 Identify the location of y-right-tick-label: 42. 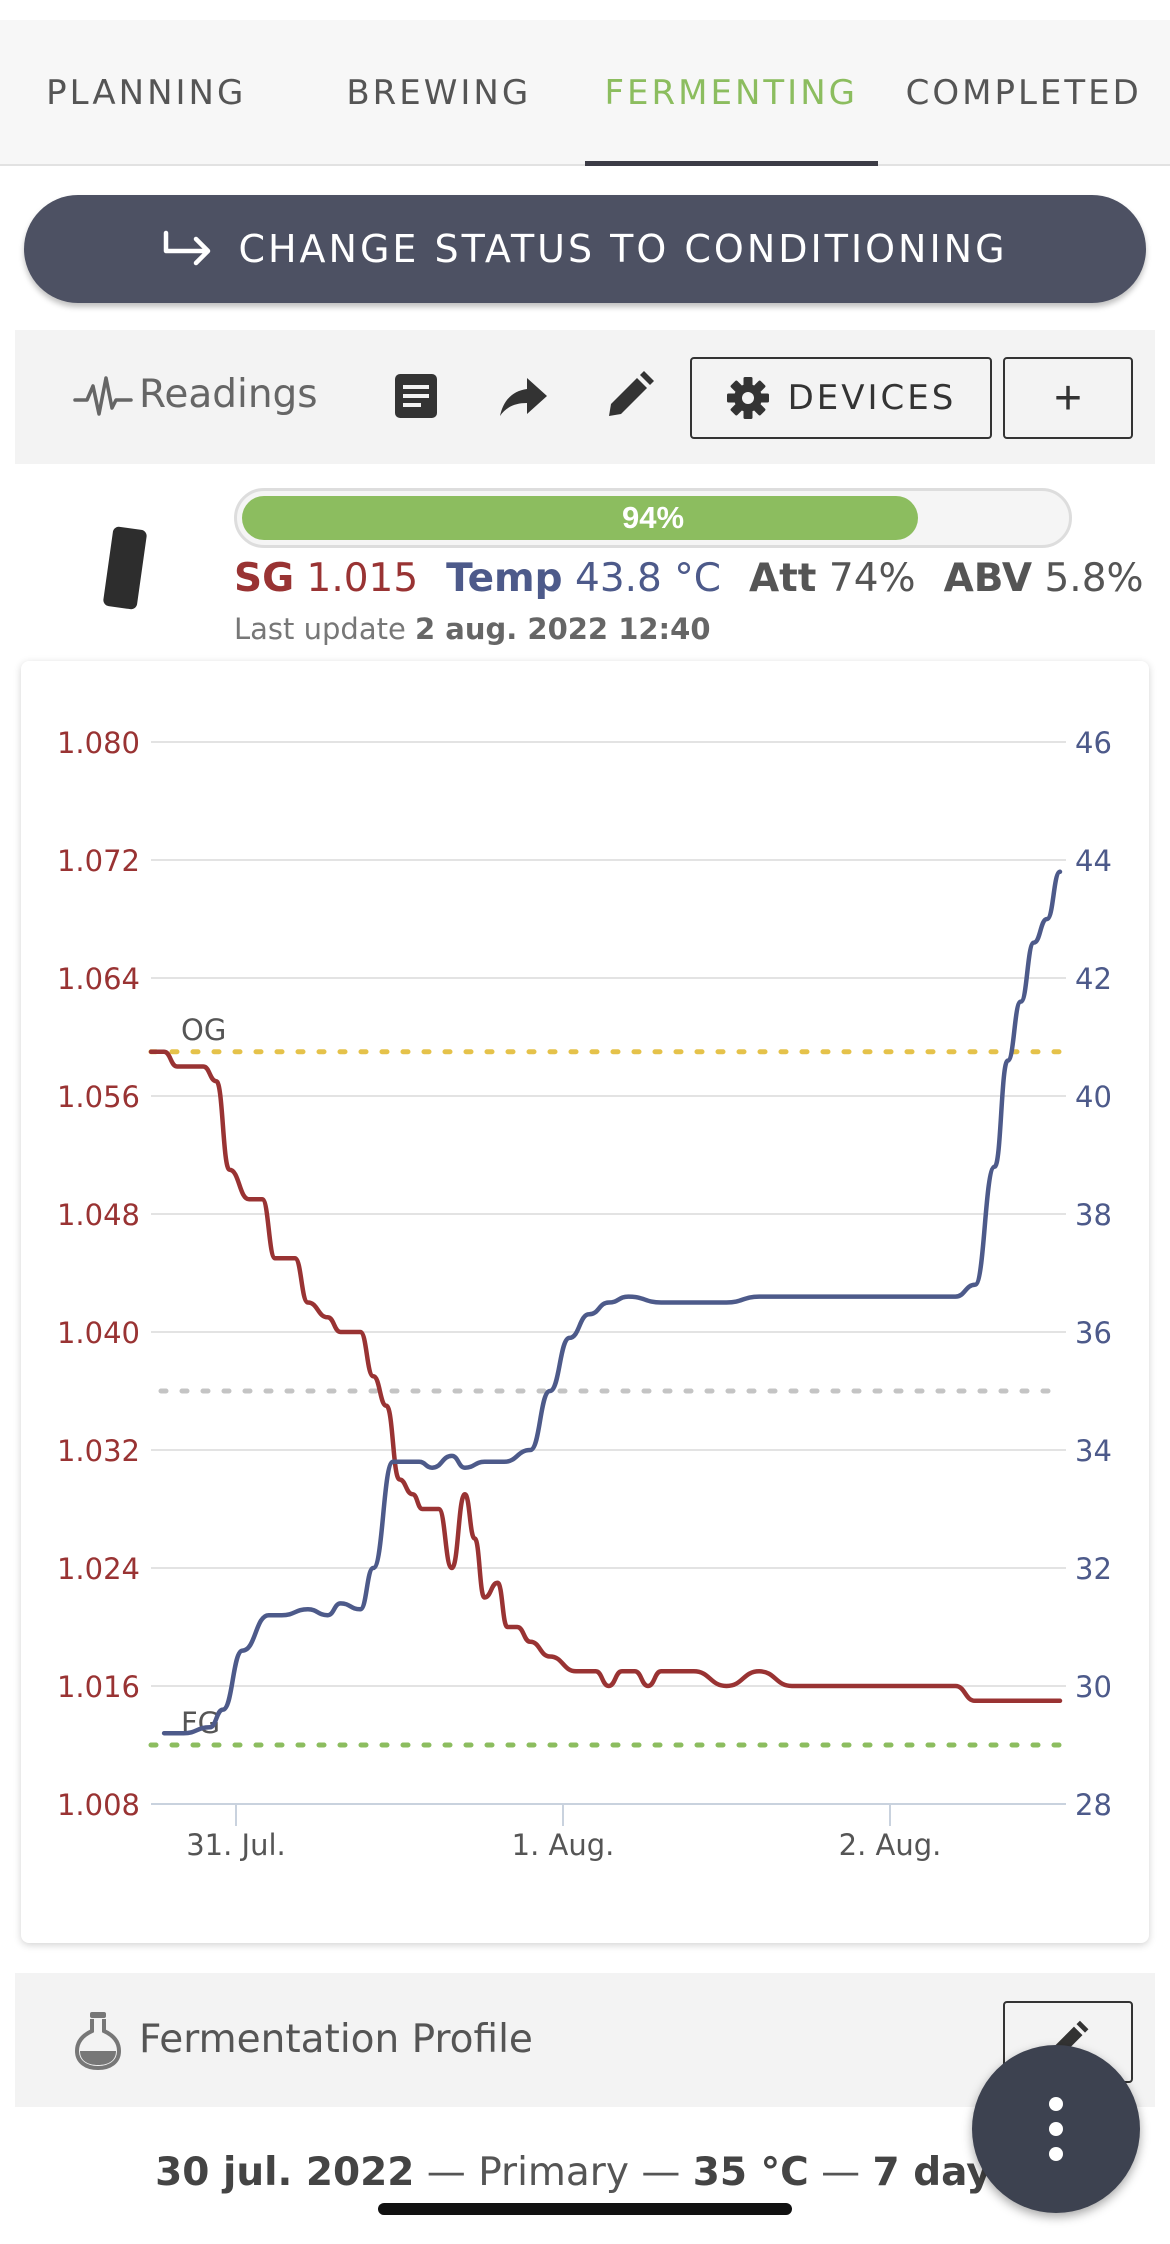
(1093, 979).